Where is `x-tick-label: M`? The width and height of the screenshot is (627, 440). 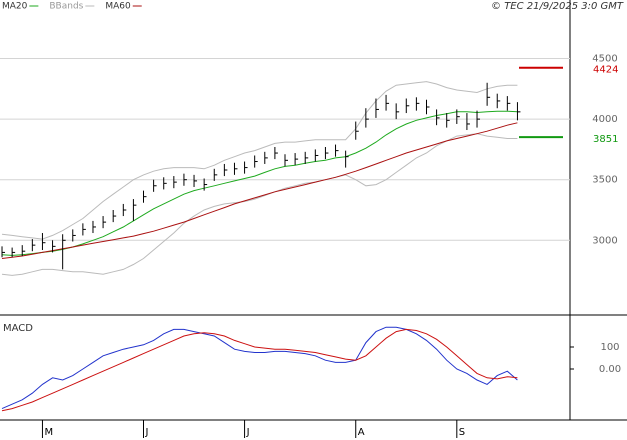
x-tick-label: M is located at coordinates (48, 432).